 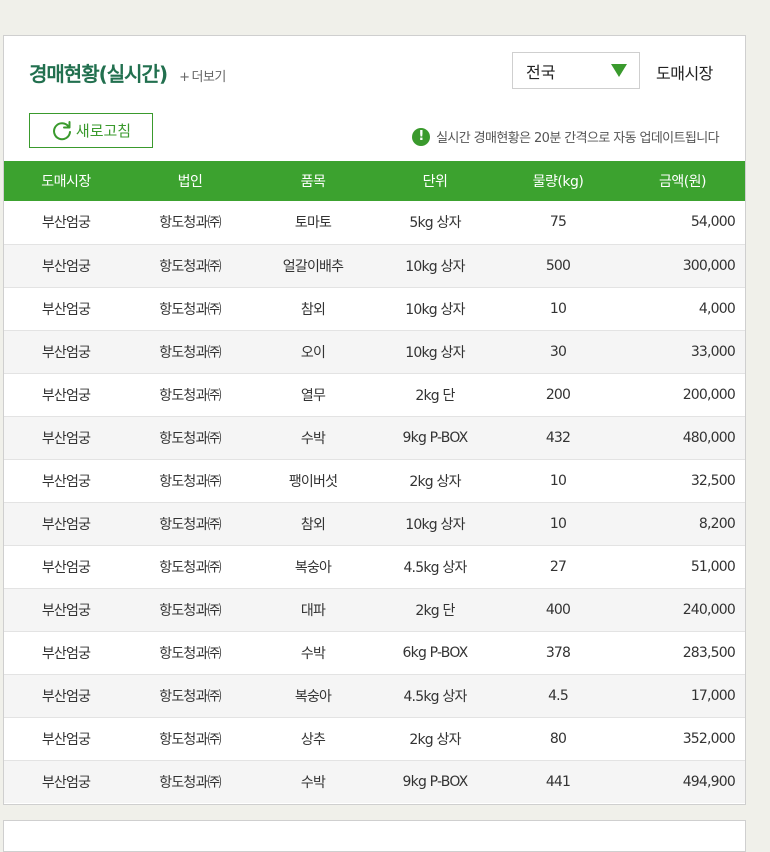 I want to click on cell-amount: 494,900, so click(x=709, y=781).